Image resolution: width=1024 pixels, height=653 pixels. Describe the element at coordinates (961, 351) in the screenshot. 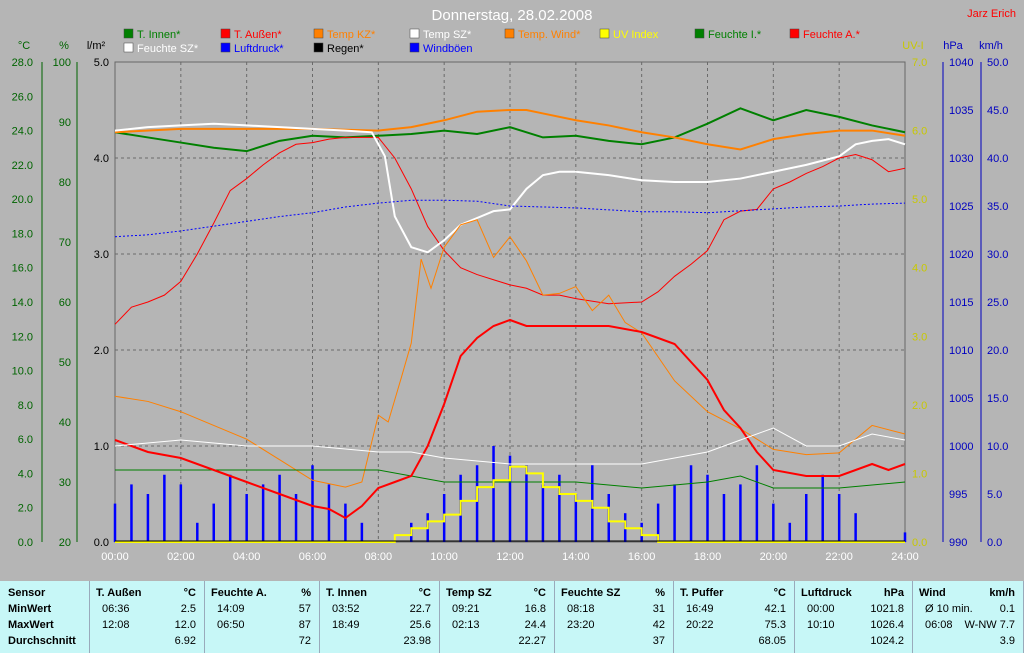

I see `axis-tick-press: 1010` at that location.